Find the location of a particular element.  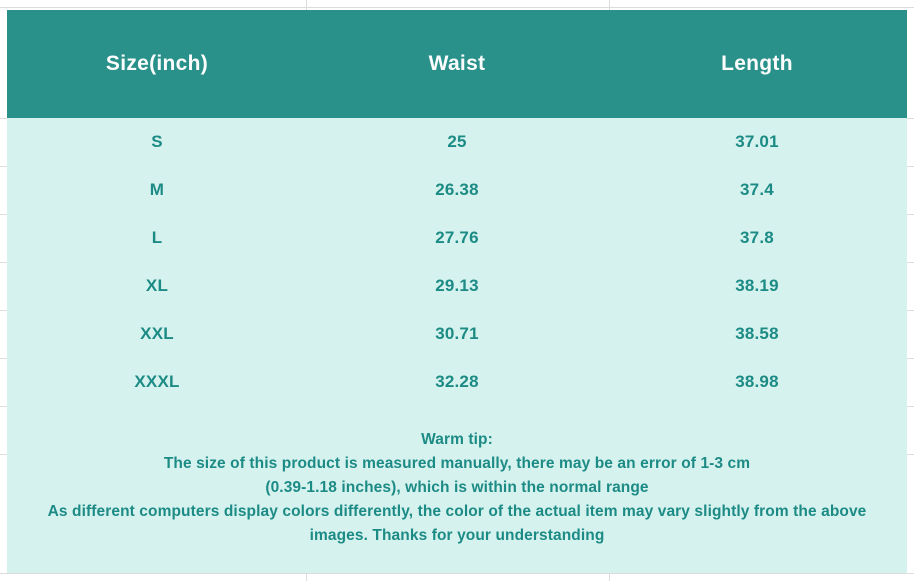

waist-value: 32.28 is located at coordinates (457, 381).